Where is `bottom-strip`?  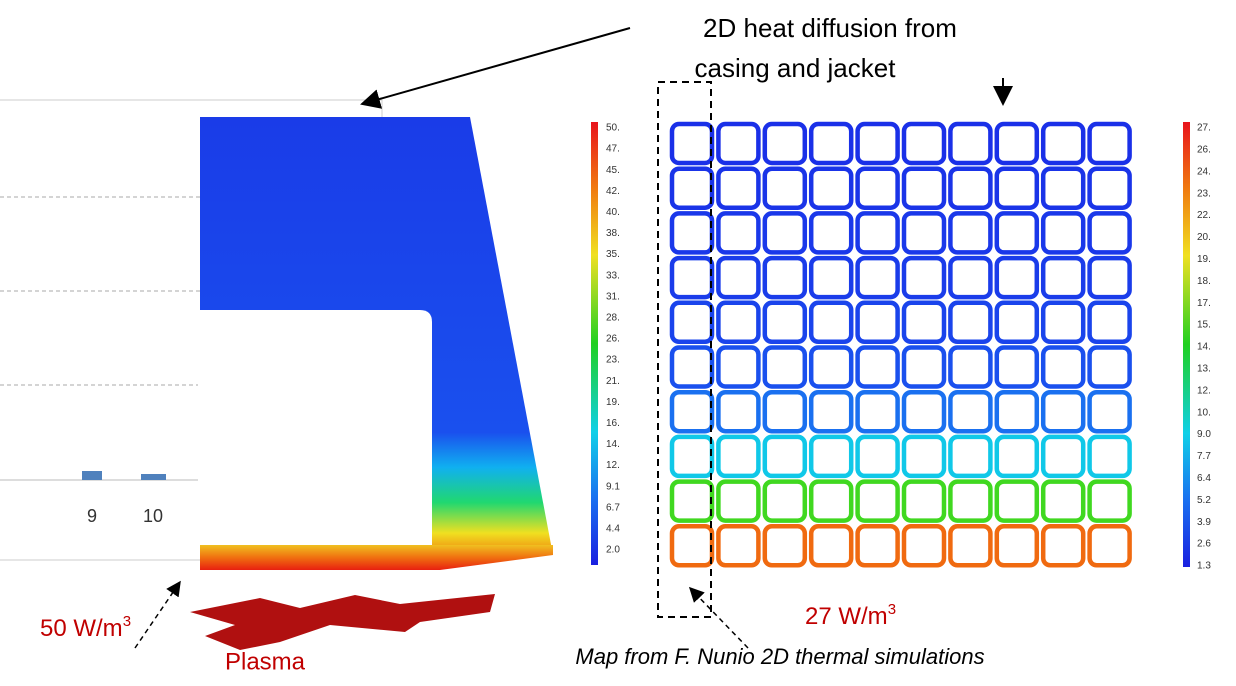 bottom-strip is located at coordinates (376, 557).